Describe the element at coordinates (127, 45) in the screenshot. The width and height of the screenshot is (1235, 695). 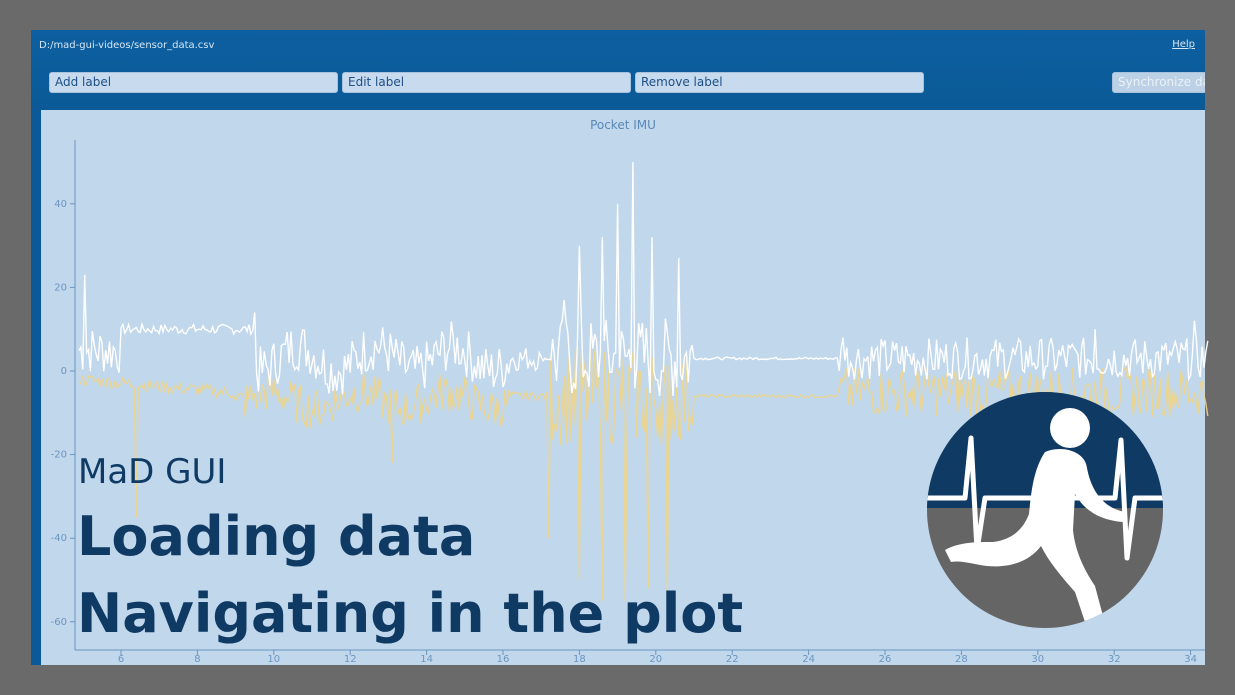
I see `file-path: D:/mad-gui-videos/sensor_data.csv` at that location.